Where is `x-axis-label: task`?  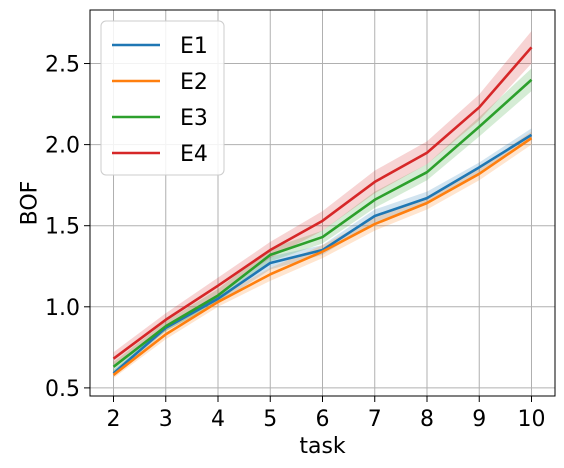 x-axis-label: task is located at coordinates (322, 446).